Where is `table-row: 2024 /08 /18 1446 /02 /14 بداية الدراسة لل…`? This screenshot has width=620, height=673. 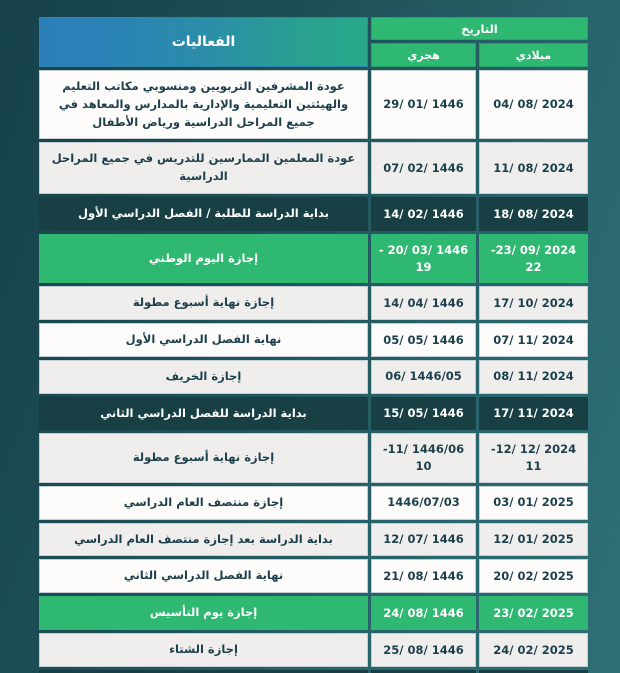 table-row: 2024 /08 /18 1446 /02 /14 بداية الدراسة لل… is located at coordinates (313, 214).